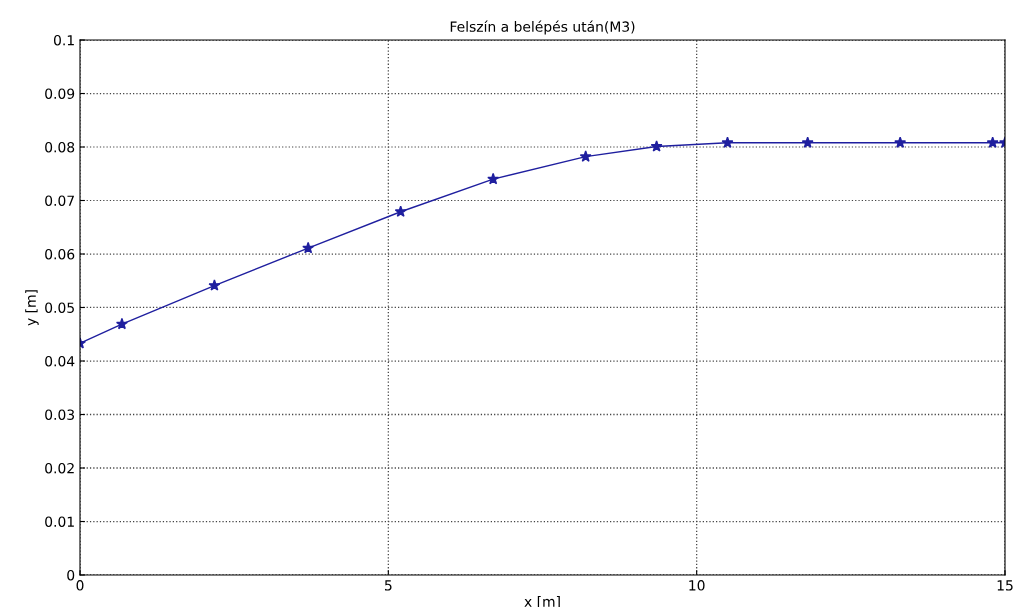 This screenshot has height=607, width=1022. Describe the element at coordinates (59, 307) in the screenshot. I see `y-tick-label: 0.05` at that location.